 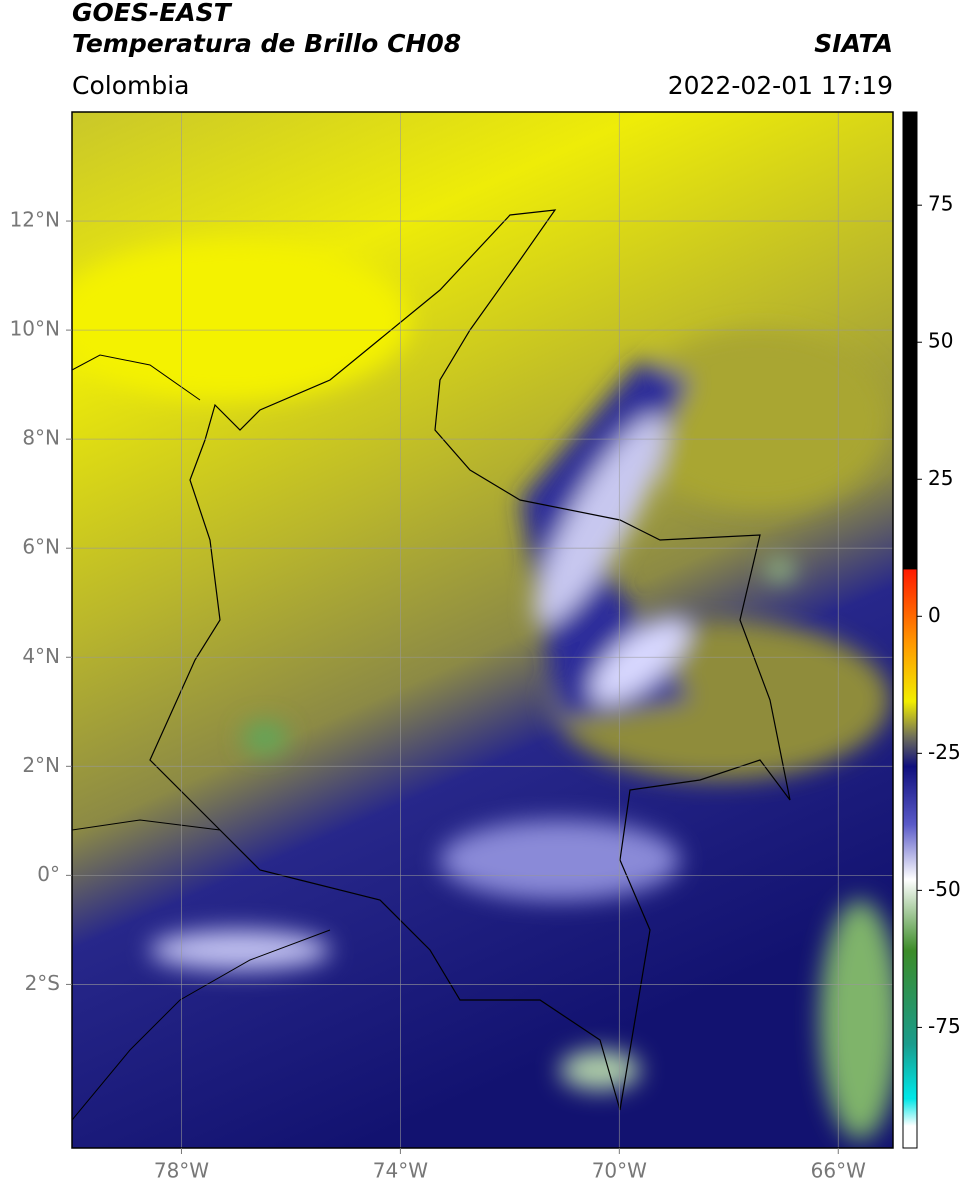 What do you see at coordinates (48, 874) in the screenshot?
I see `y-tick-label: 0°` at bounding box center [48, 874].